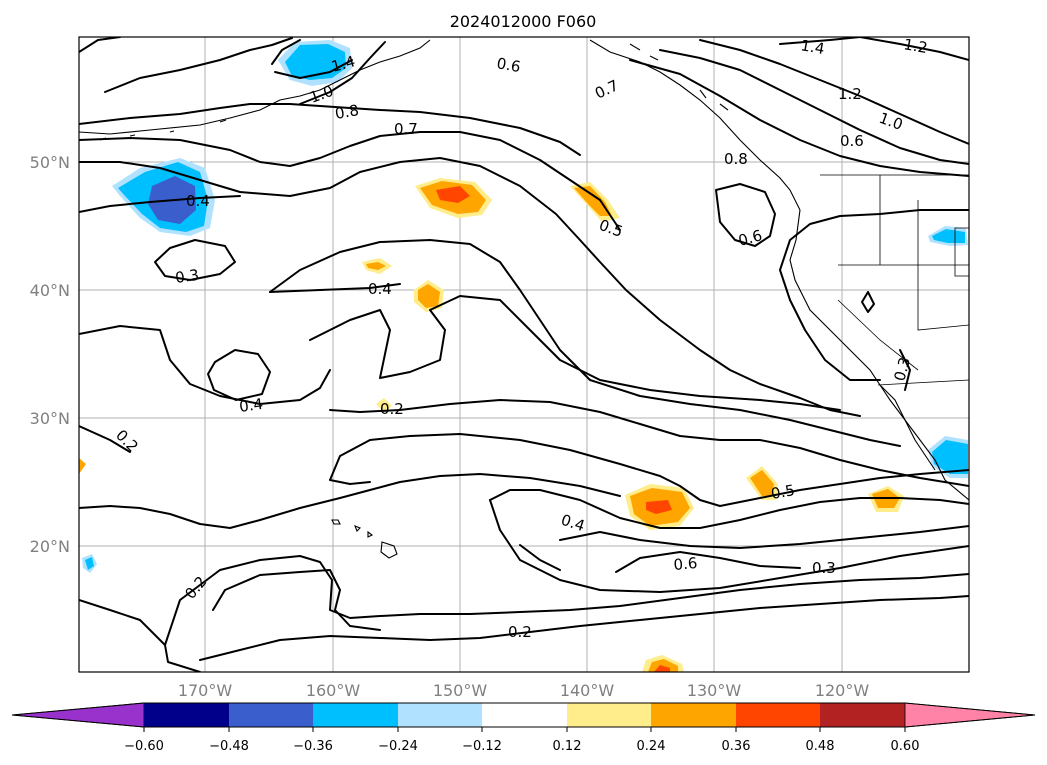 Image resolution: width=1047 pixels, height=765 pixels. Describe the element at coordinates (894, 280) in the screenshot. I see `borders` at that location.